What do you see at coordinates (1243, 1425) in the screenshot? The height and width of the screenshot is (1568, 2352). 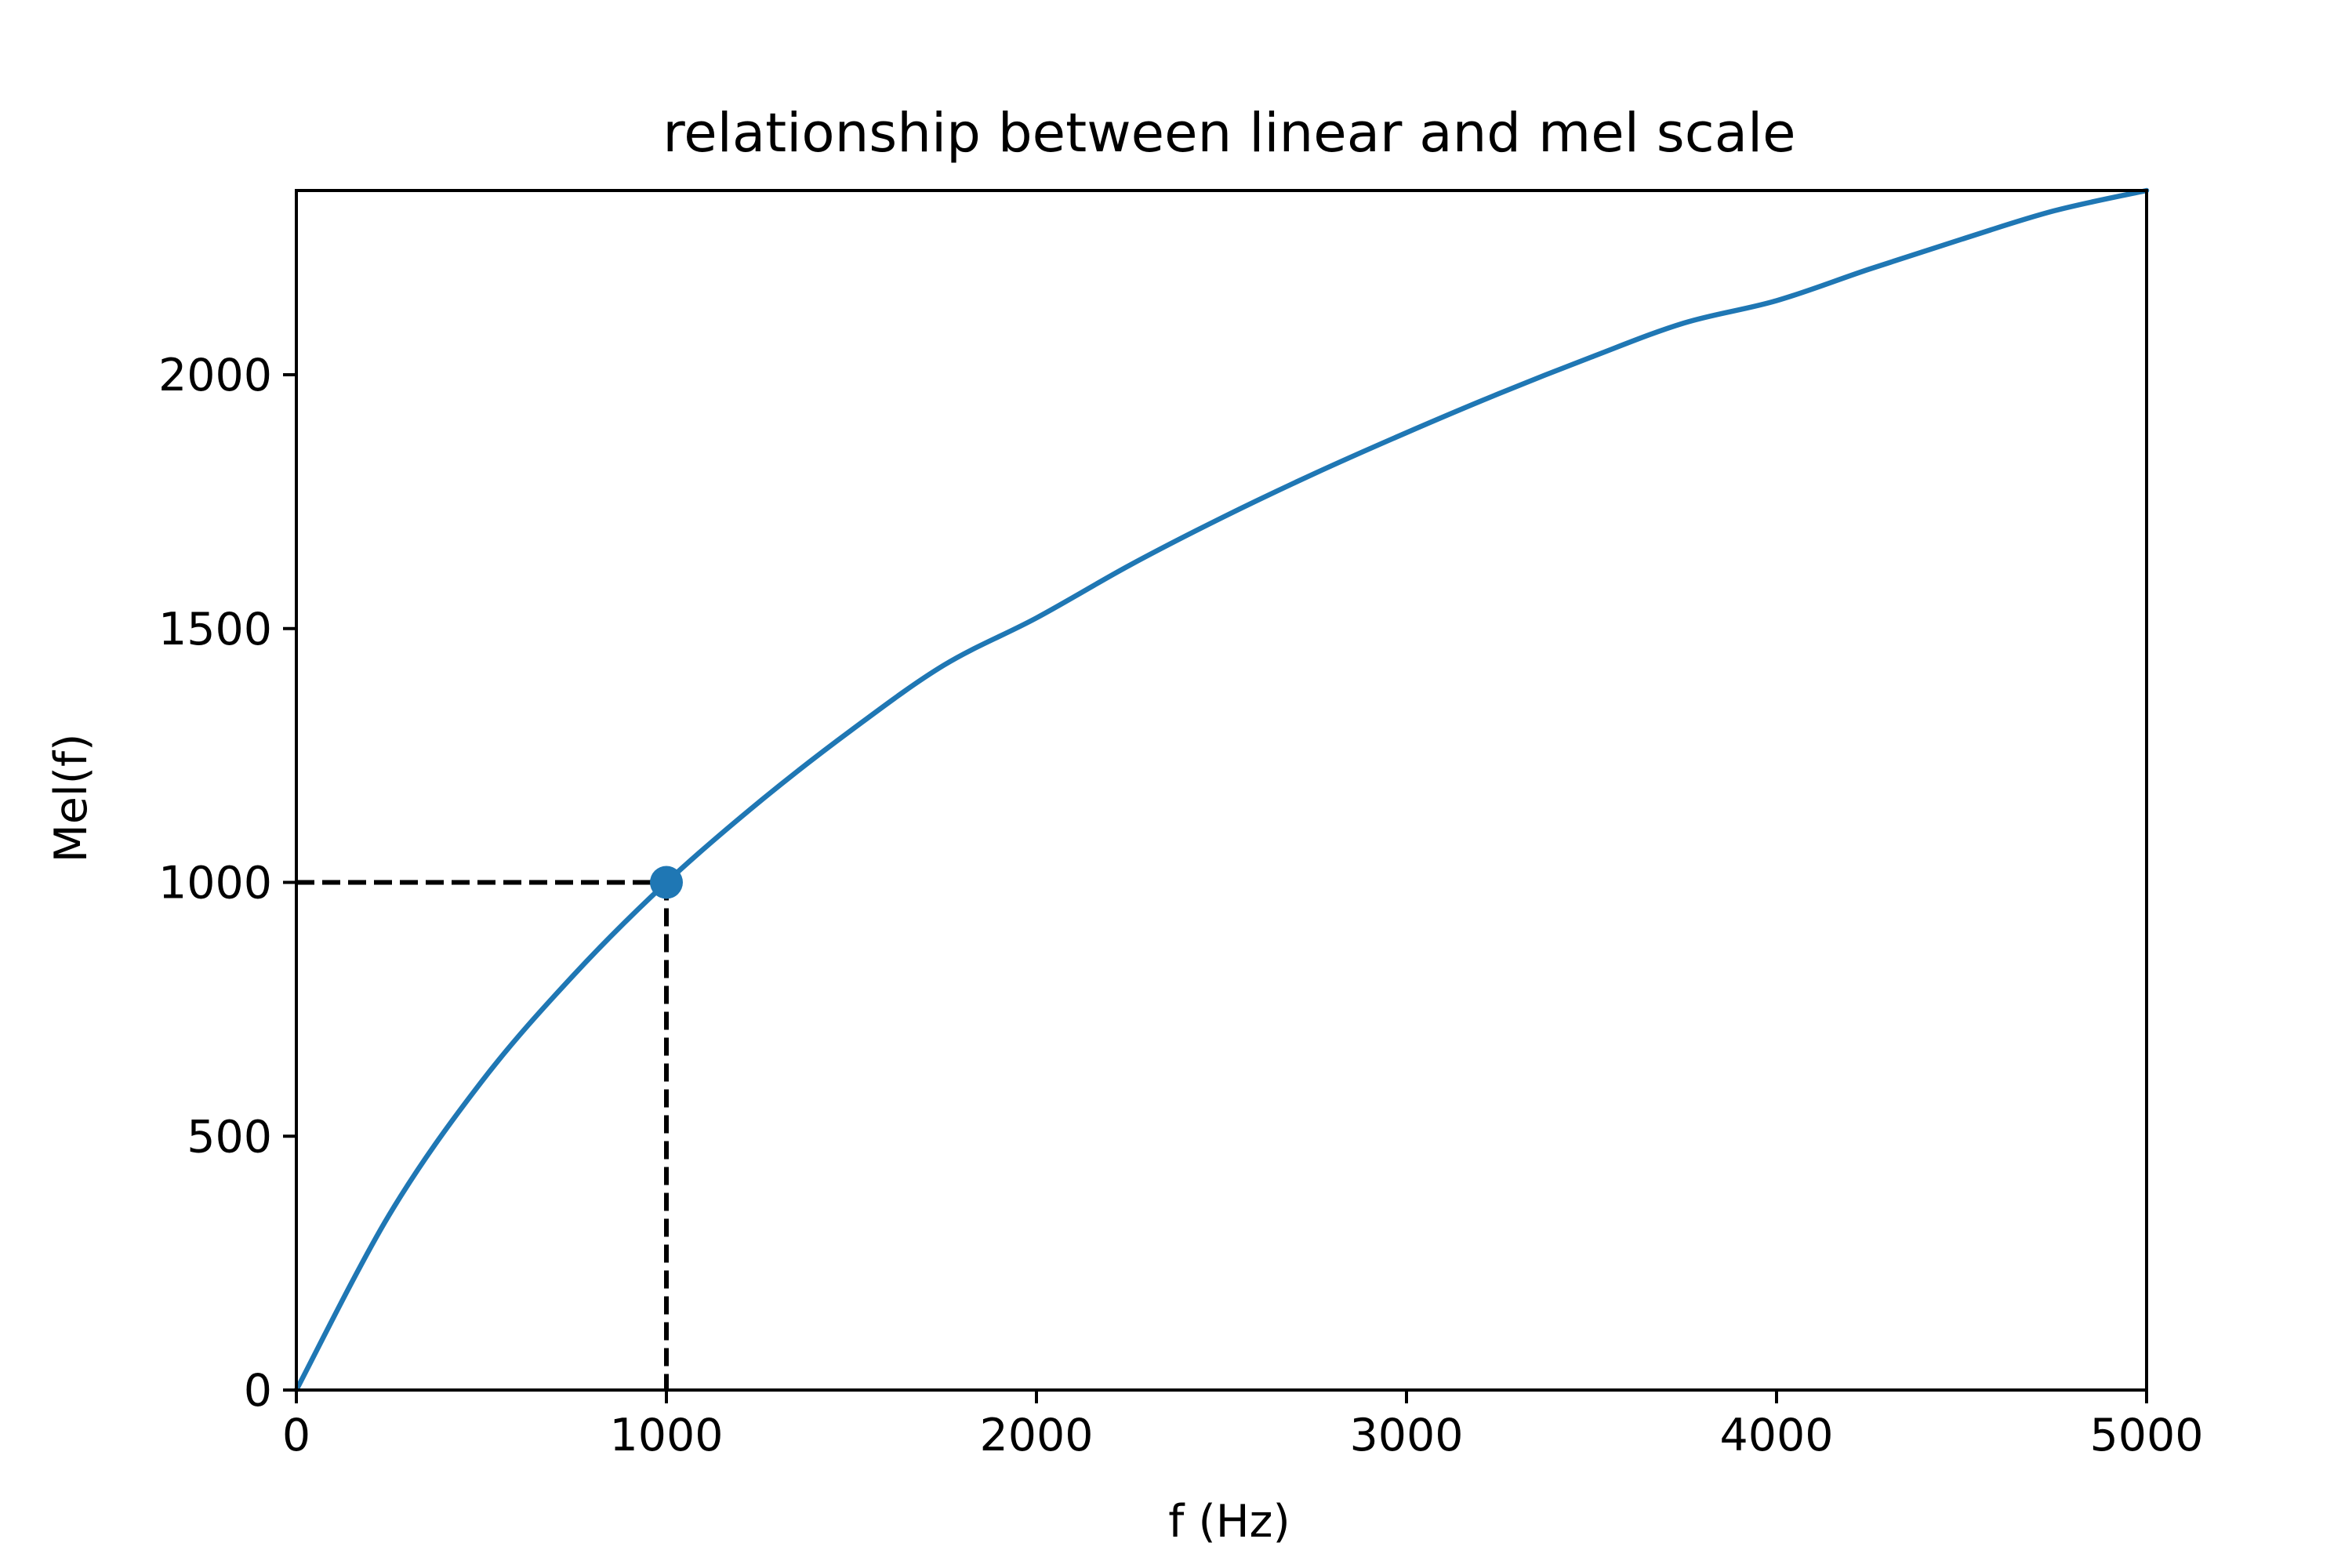 I see `x-axis-ticks: 0 1000 2000 3000 4000 5000` at bounding box center [1243, 1425].